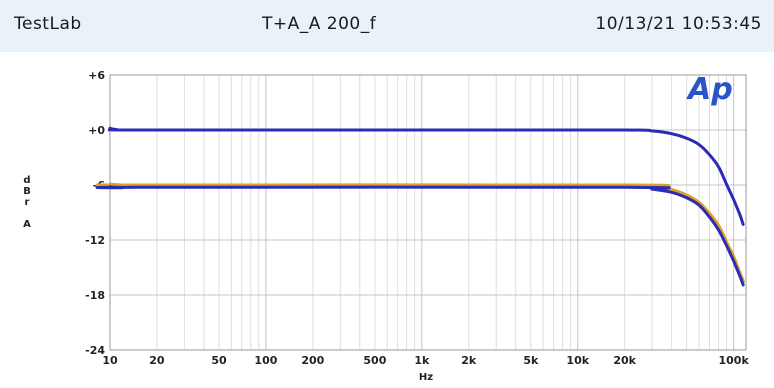 The image size is (774, 388). Describe the element at coordinates (95, 295) in the screenshot. I see `y-tick-label: -18` at that location.